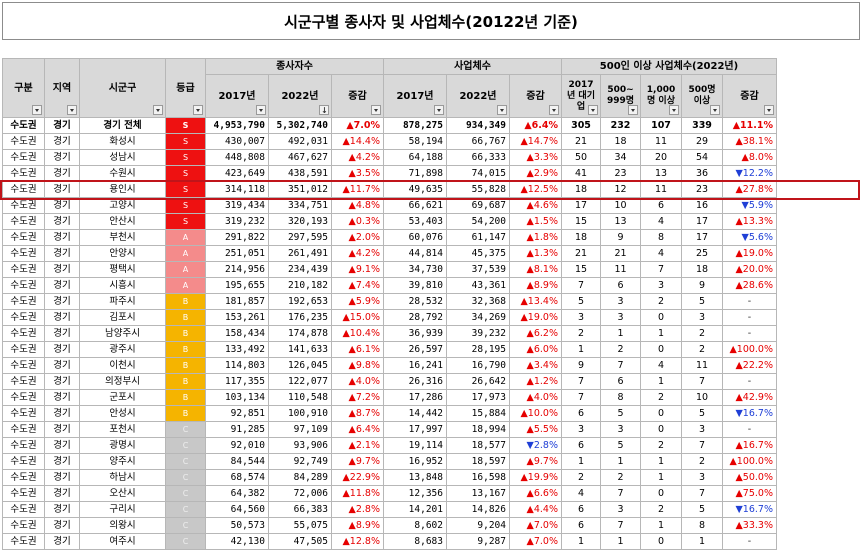 The image size is (866, 550). I want to click on cell-workers-2017: 448,808, so click(237, 157).